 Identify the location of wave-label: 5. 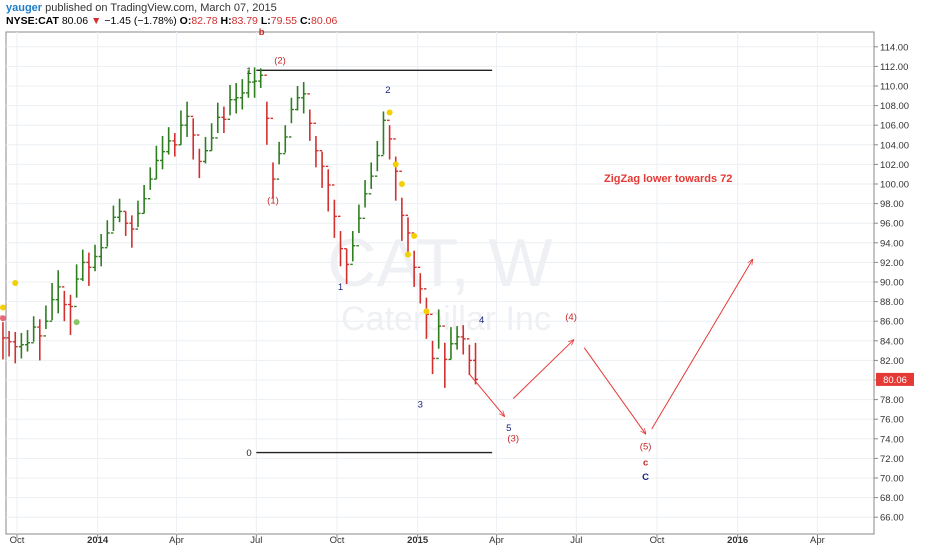
(508, 428).